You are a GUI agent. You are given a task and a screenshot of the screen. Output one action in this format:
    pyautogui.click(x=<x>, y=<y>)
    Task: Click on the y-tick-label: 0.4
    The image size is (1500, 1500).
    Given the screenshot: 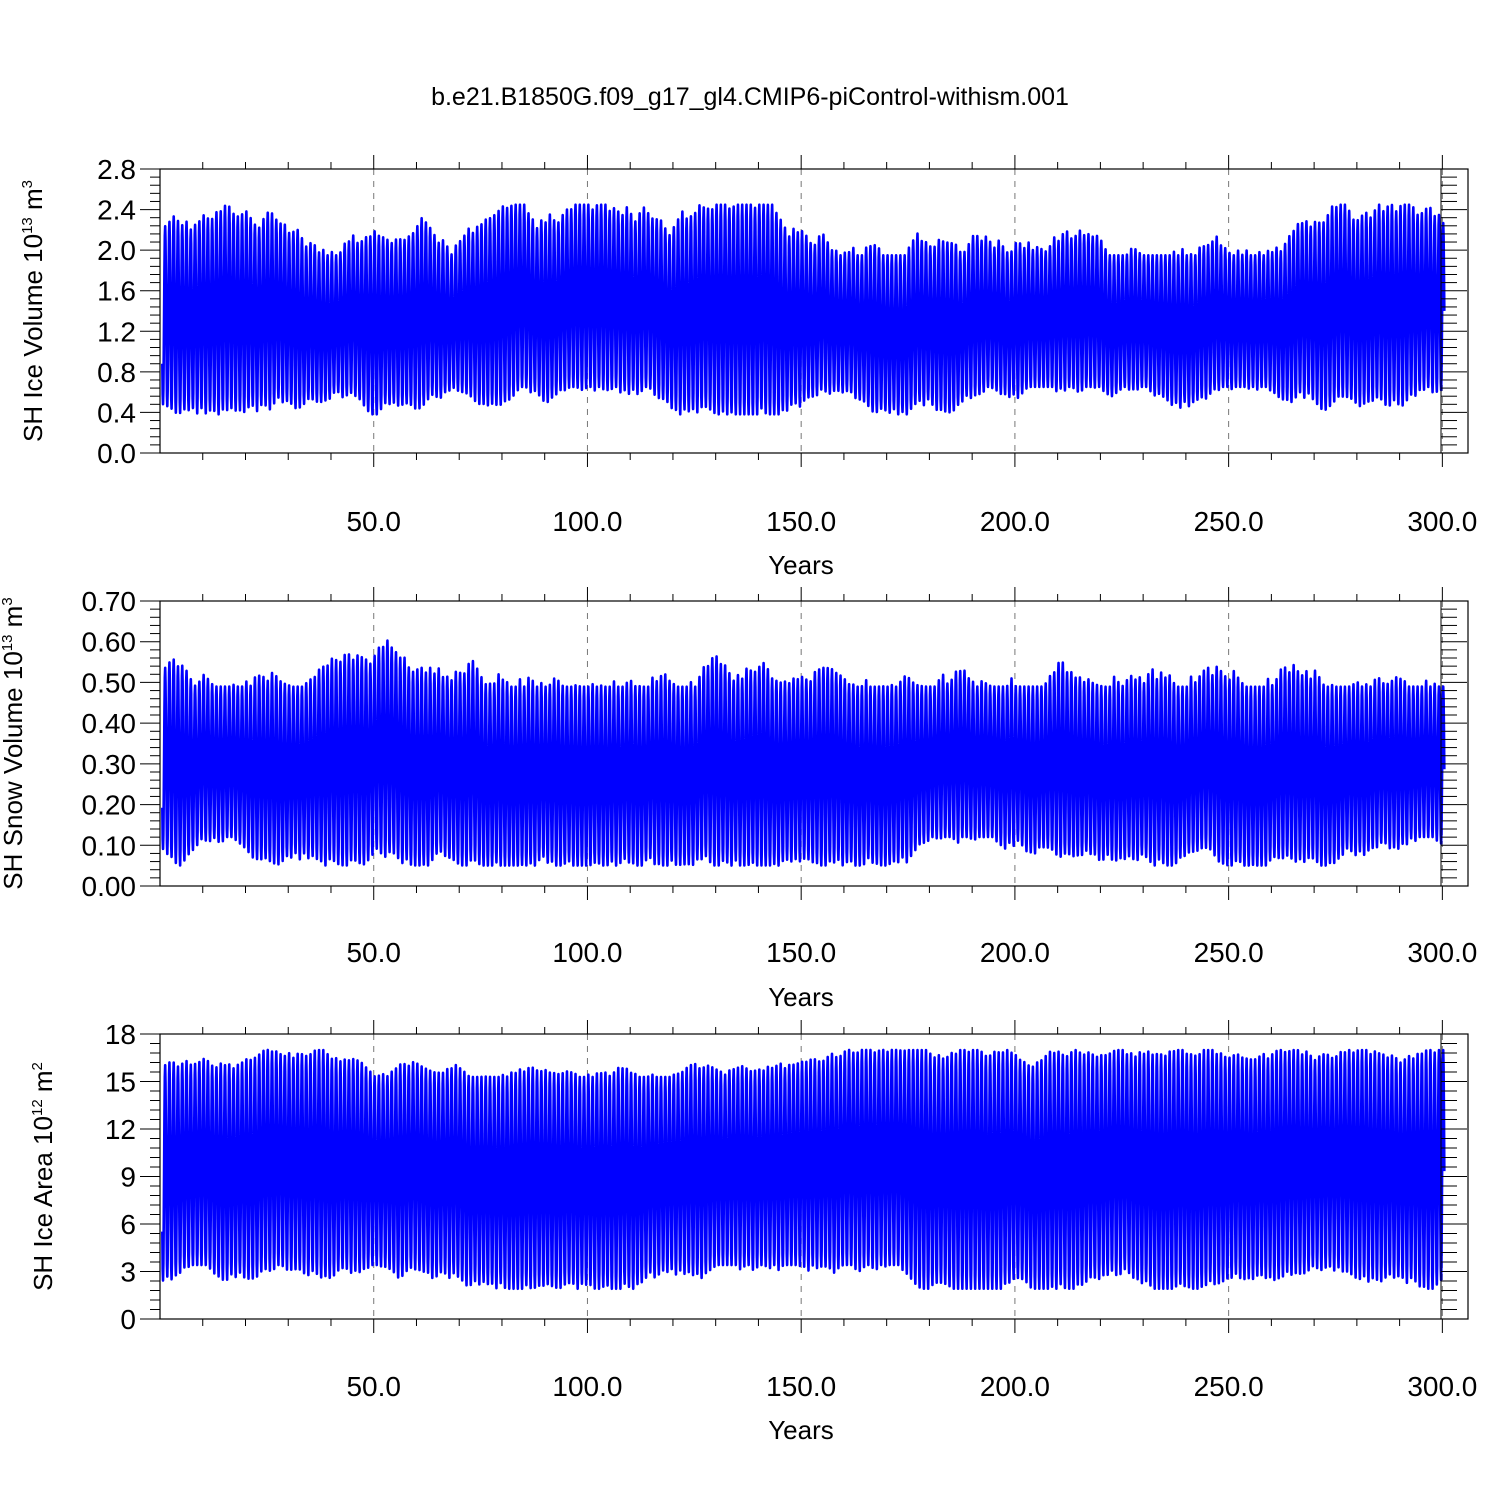 What is the action you would take?
    pyautogui.click(x=116, y=412)
    